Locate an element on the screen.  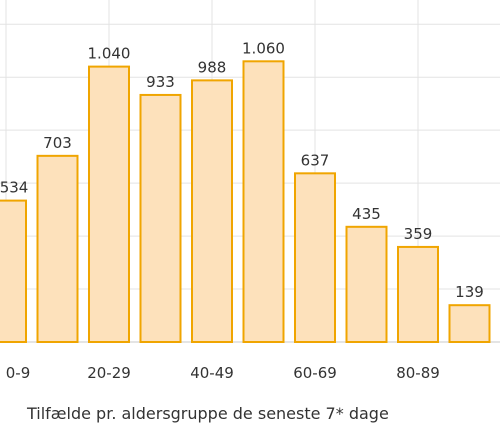
data-label-30-39: 933 is located at coordinates (160, 82).